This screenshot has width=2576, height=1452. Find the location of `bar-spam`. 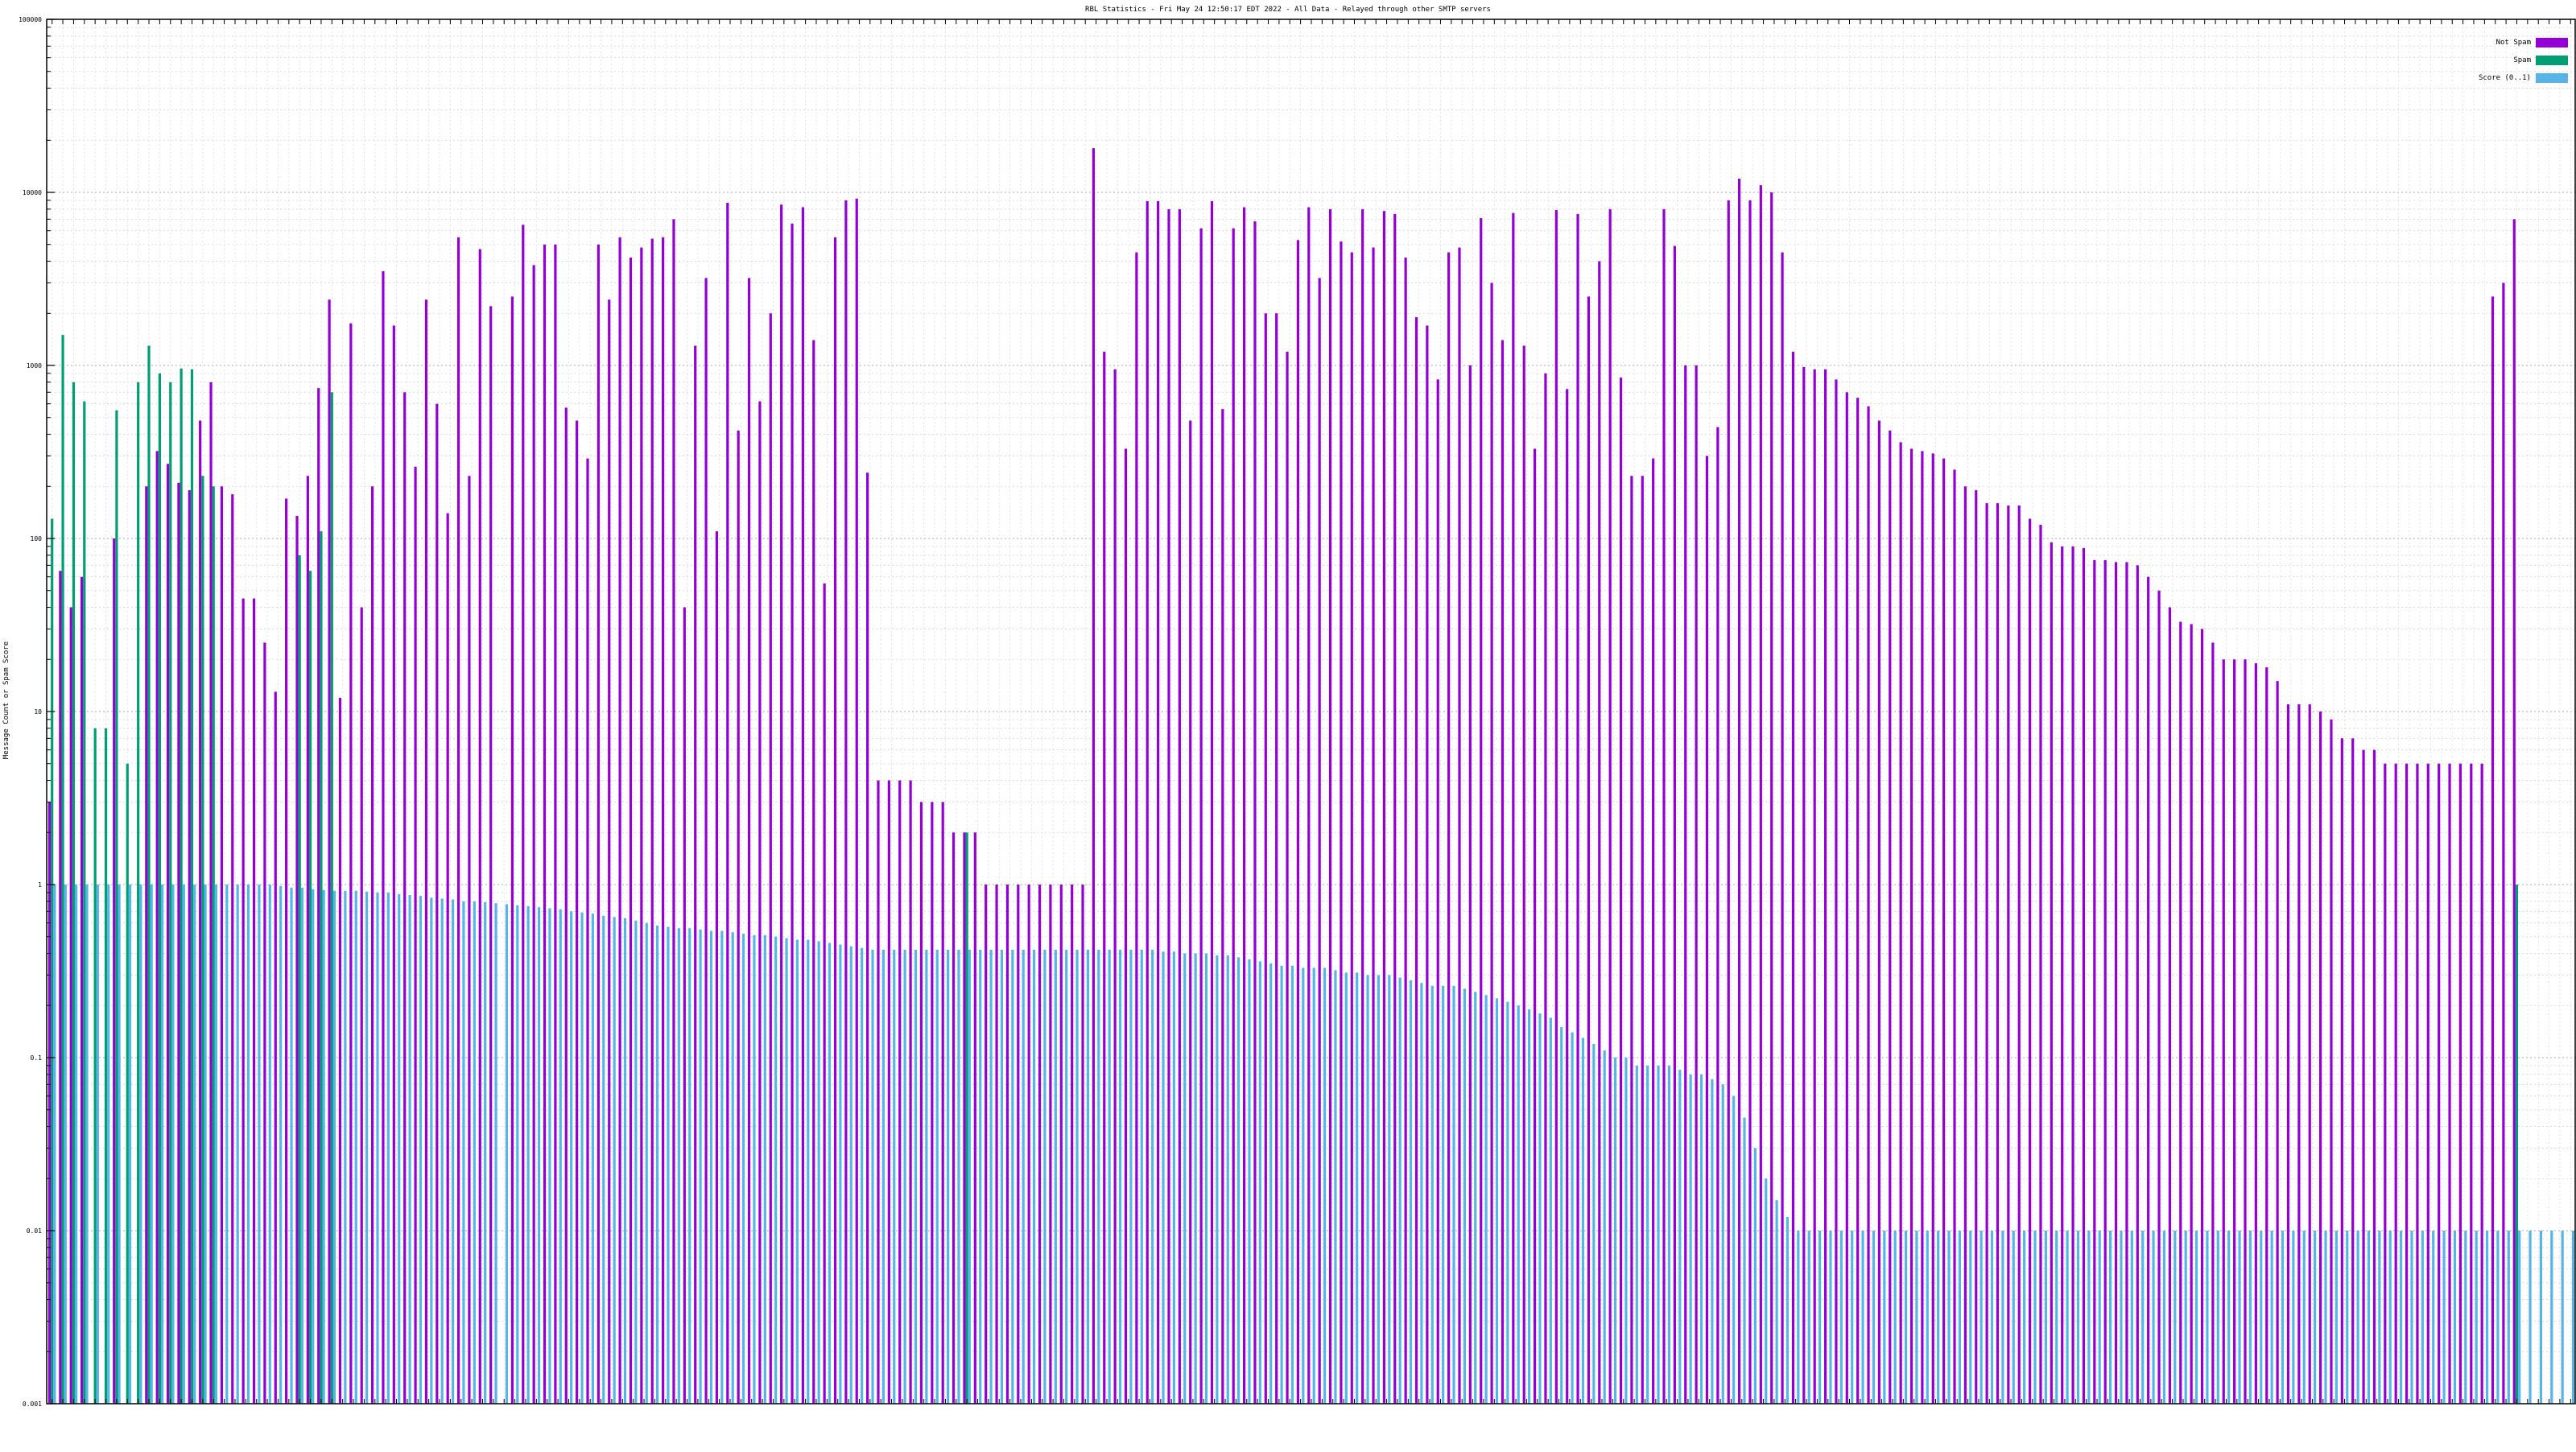

bar-spam is located at coordinates (116, 907).